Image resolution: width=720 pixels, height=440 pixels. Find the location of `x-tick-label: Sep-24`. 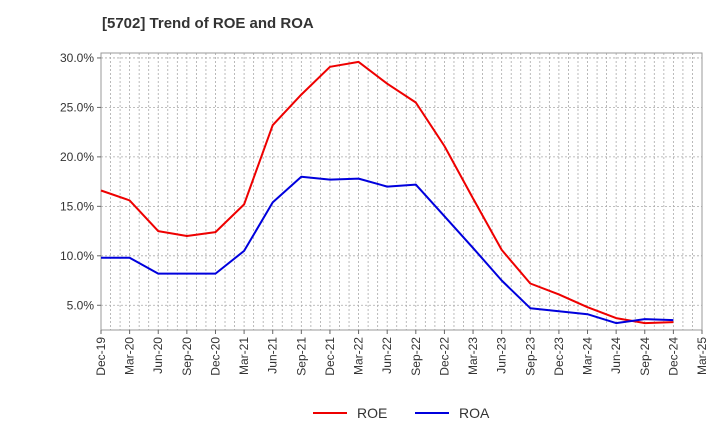

x-tick-label: Sep-24 is located at coordinates (645, 356).